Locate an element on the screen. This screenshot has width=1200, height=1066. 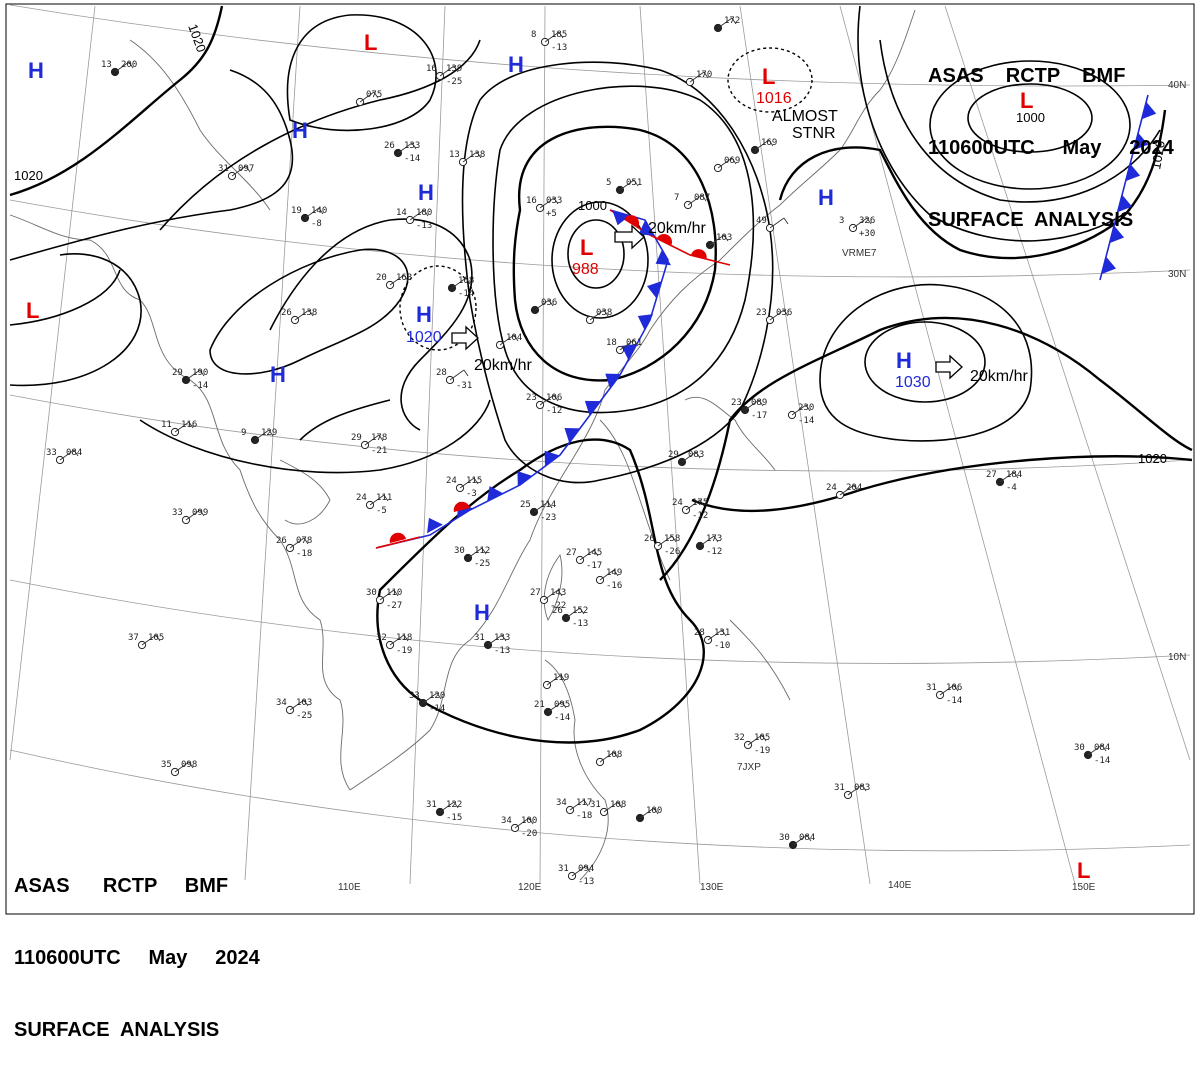
station-pressure: 108 is located at coordinates (614, 755).